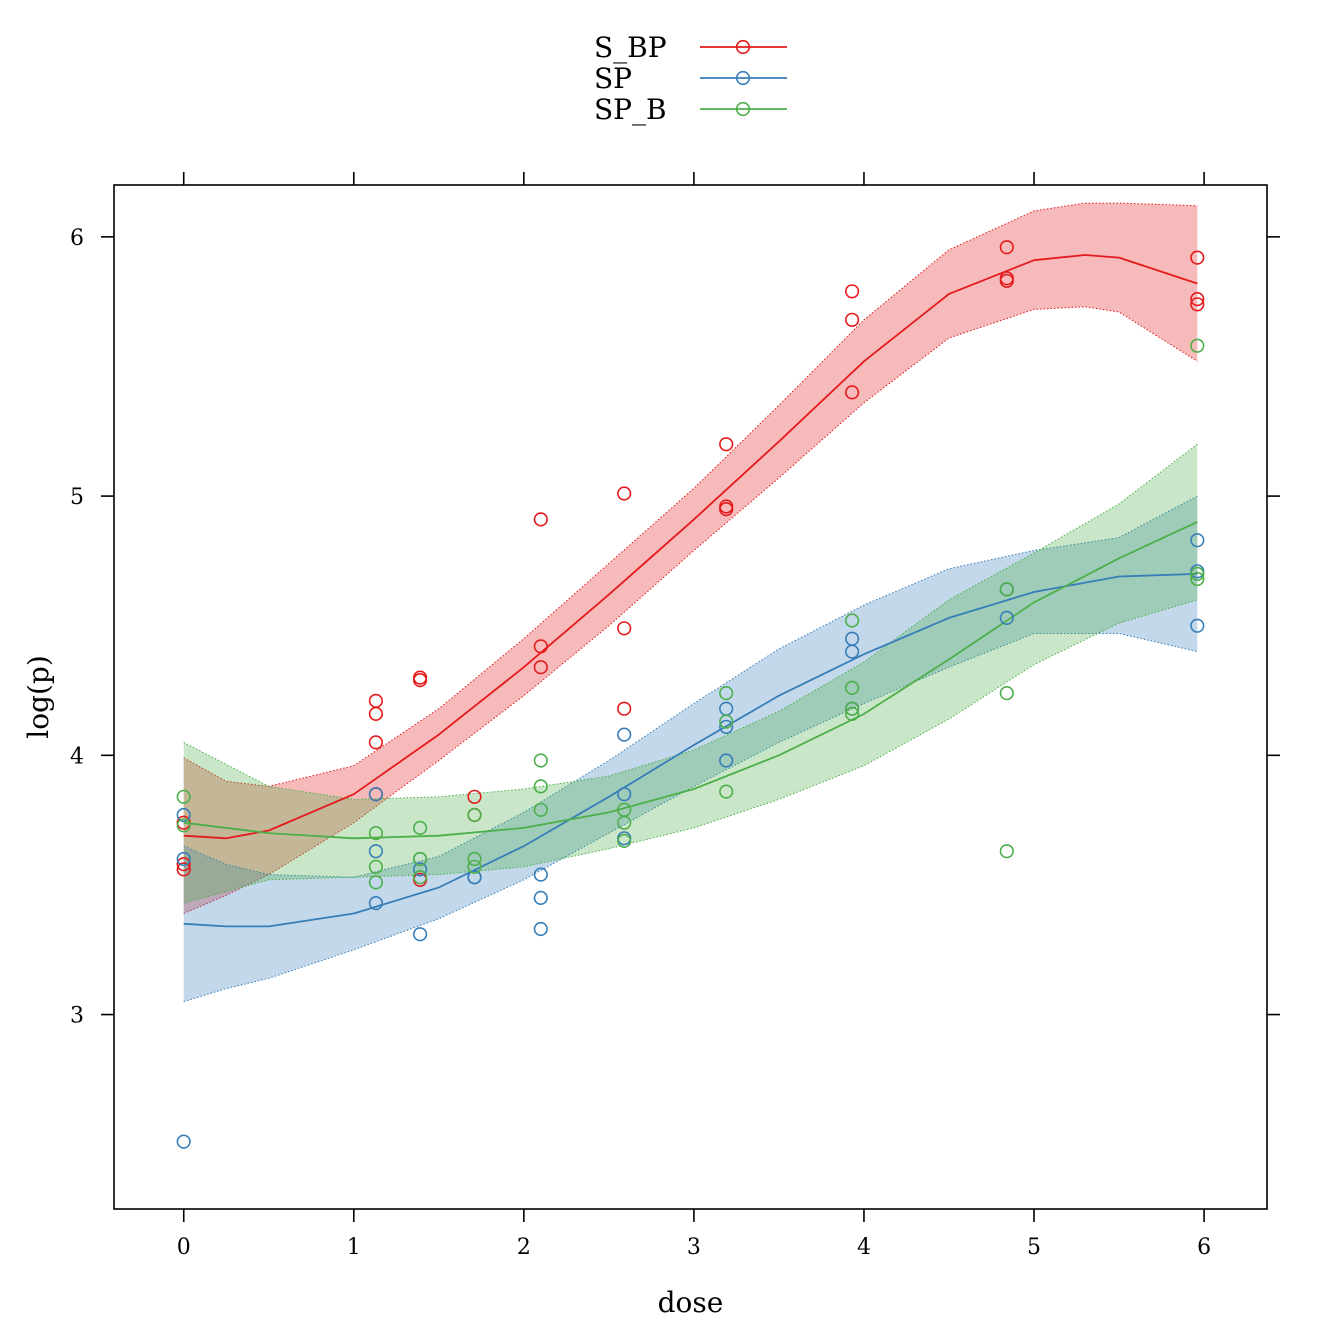 The image size is (1344, 1344). Describe the element at coordinates (613, 78) in the screenshot. I see `legend-label-sp: SP` at that location.